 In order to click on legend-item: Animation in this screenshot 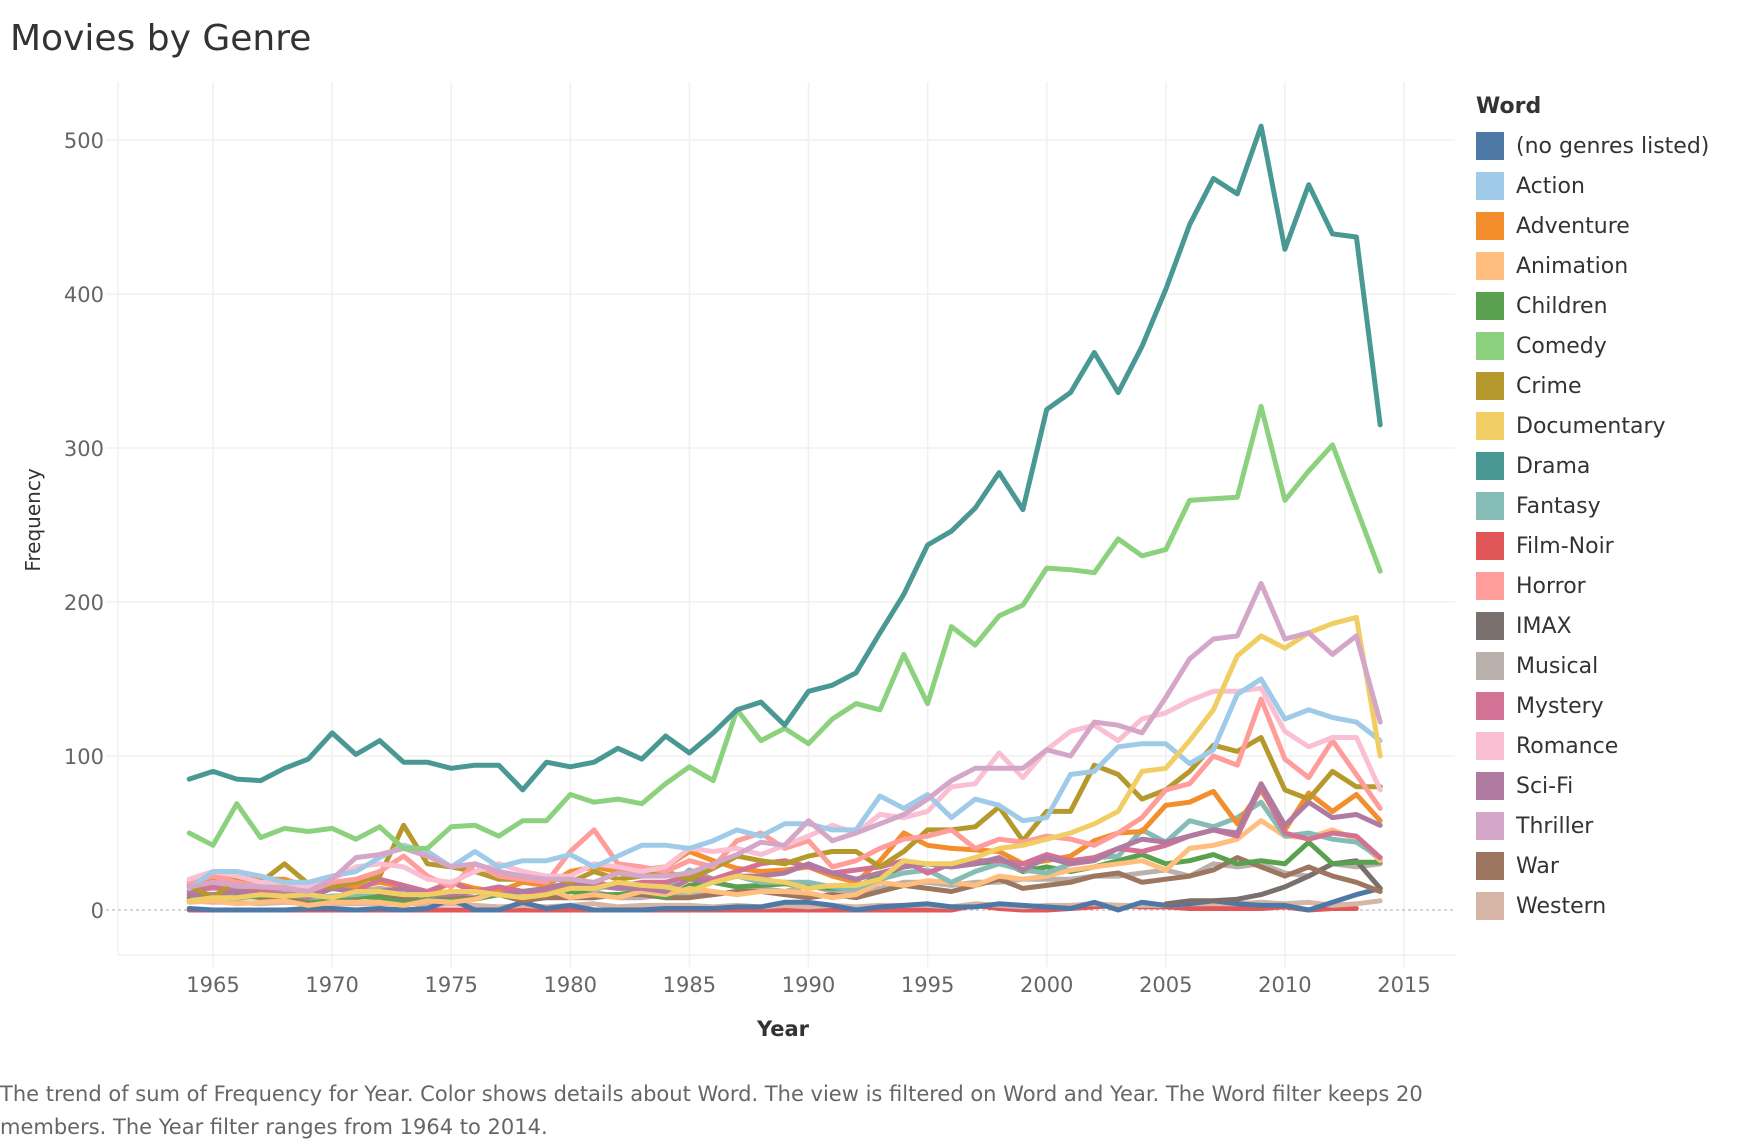, I will do `click(1592, 266)`.